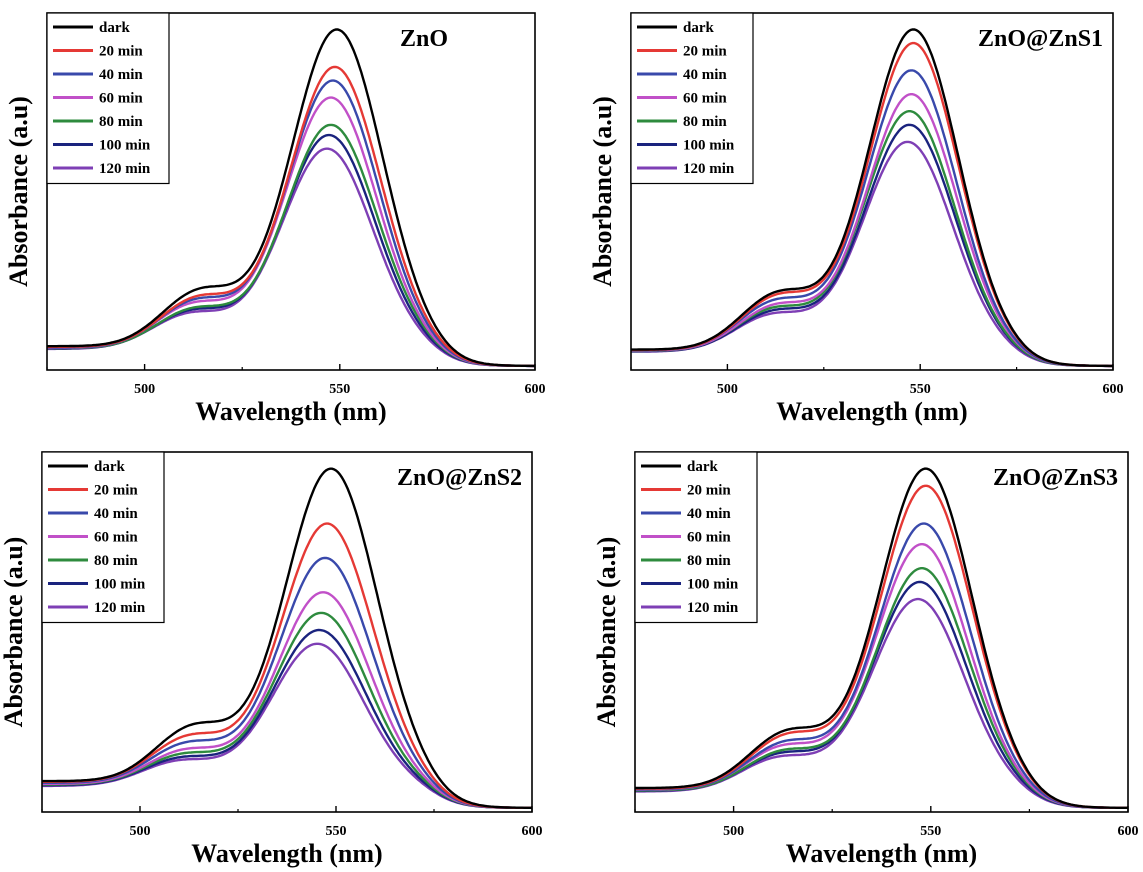 The image size is (1143, 872). What do you see at coordinates (424, 39) in the screenshot?
I see `panel-title: ZnO` at bounding box center [424, 39].